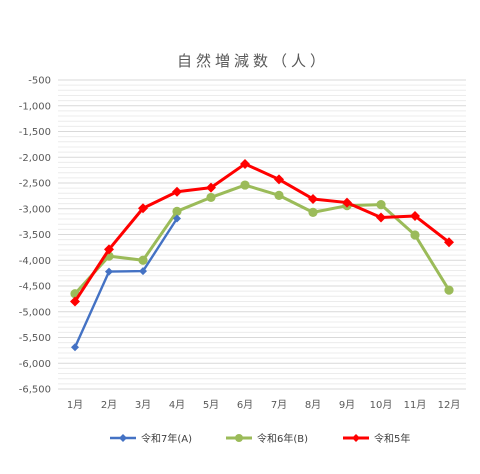 The image size is (480, 474). Describe the element at coordinates (109, 405) in the screenshot. I see `x-tick-label: 2月` at that location.